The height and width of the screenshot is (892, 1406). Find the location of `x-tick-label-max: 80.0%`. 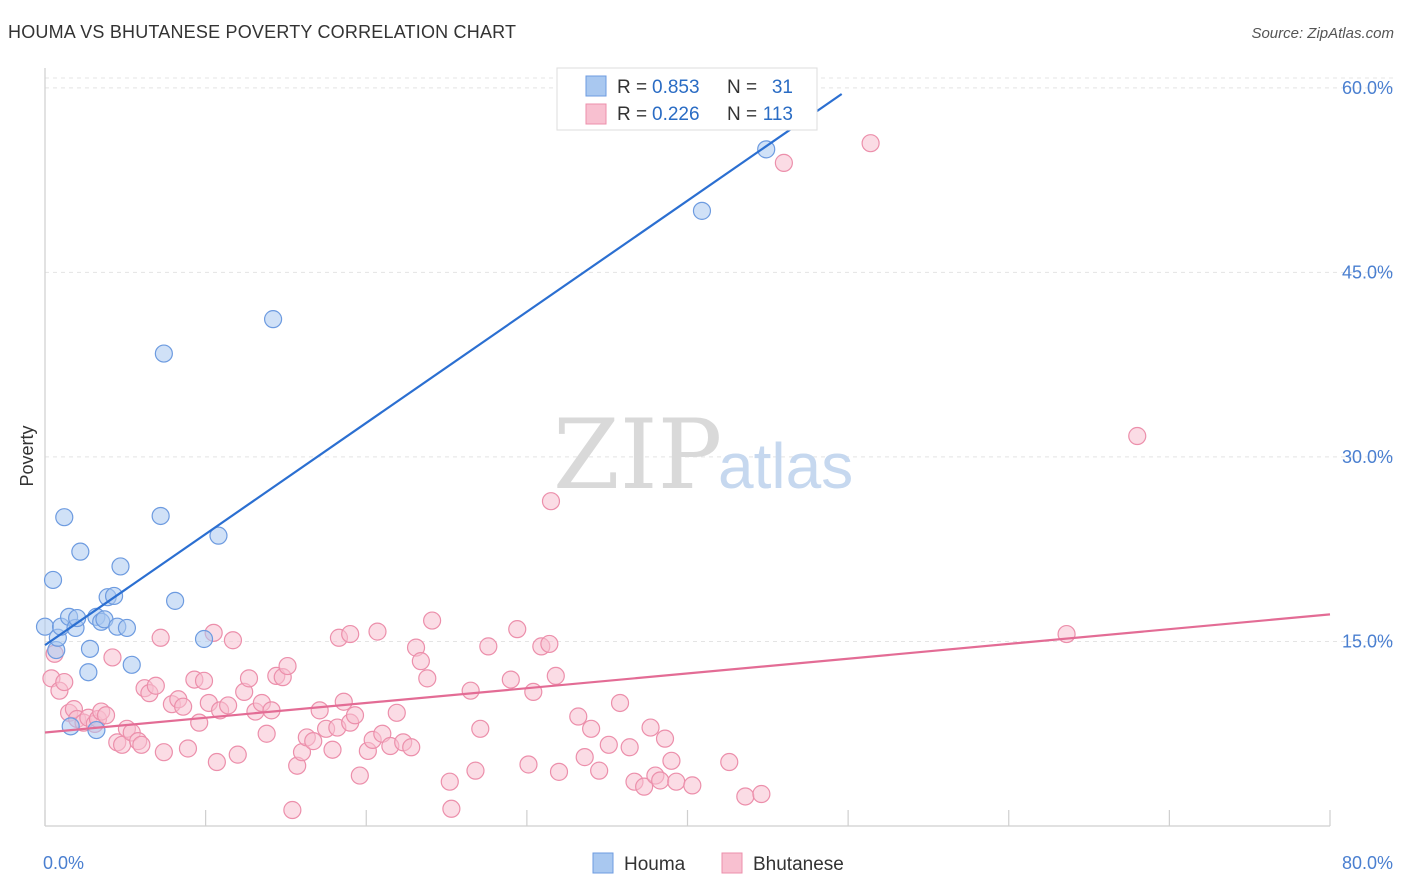

x-tick-label-max: 80.0% is located at coordinates (1367, 863).